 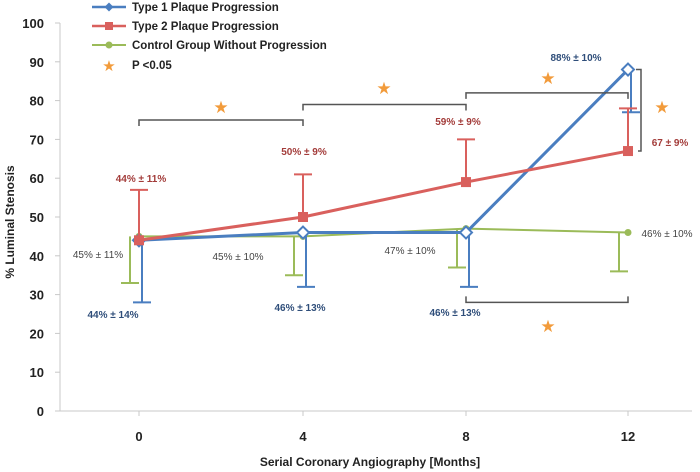 What do you see at coordinates (547, 316) in the screenshot?
I see `significance-bracket-4: ★` at bounding box center [547, 316].